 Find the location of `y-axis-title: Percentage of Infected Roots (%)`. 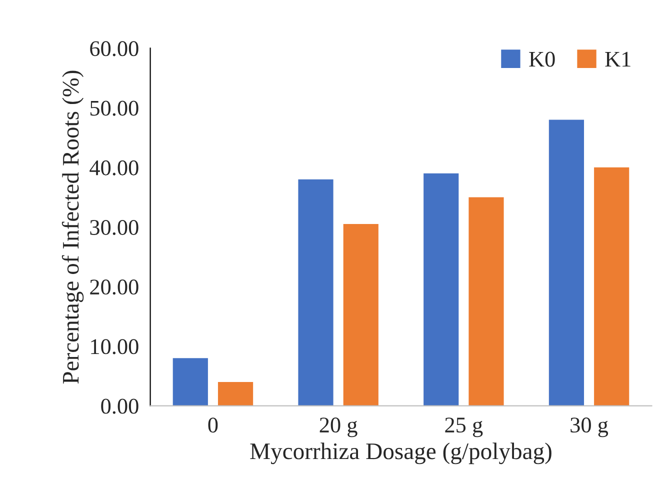

y-axis-title: Percentage of Infected Roots (%) is located at coordinates (73, 227).